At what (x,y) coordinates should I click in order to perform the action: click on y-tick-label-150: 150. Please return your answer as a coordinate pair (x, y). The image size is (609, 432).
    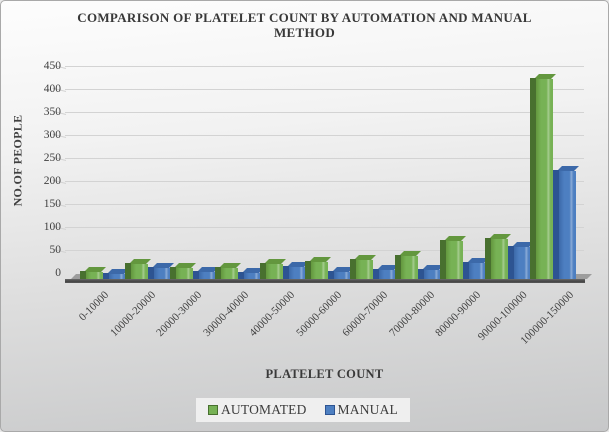
    Looking at the image, I should click on (52, 204).